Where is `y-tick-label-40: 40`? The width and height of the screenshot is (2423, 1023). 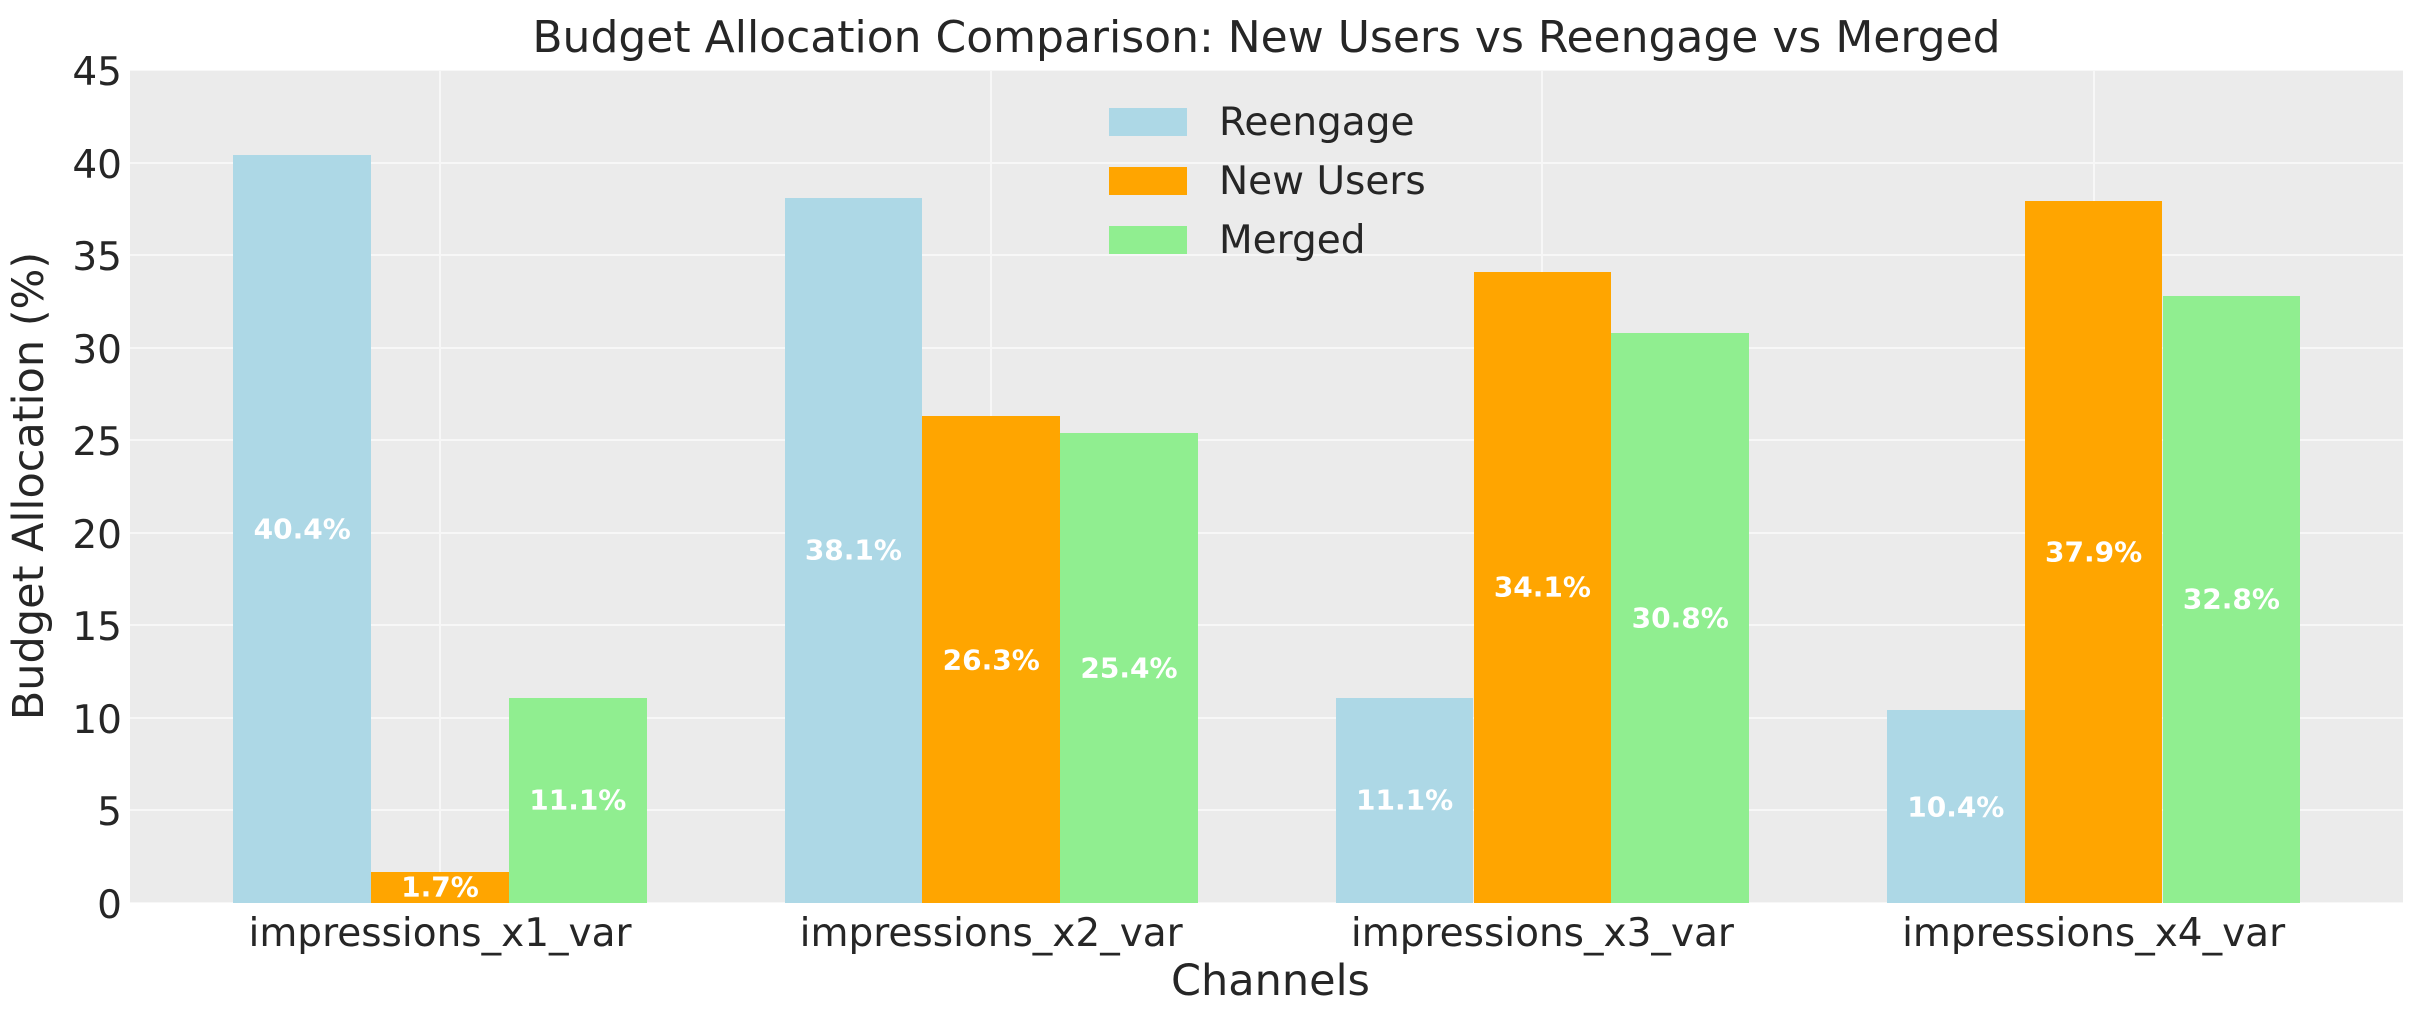 y-tick-label-40: 40 is located at coordinates (97, 165).